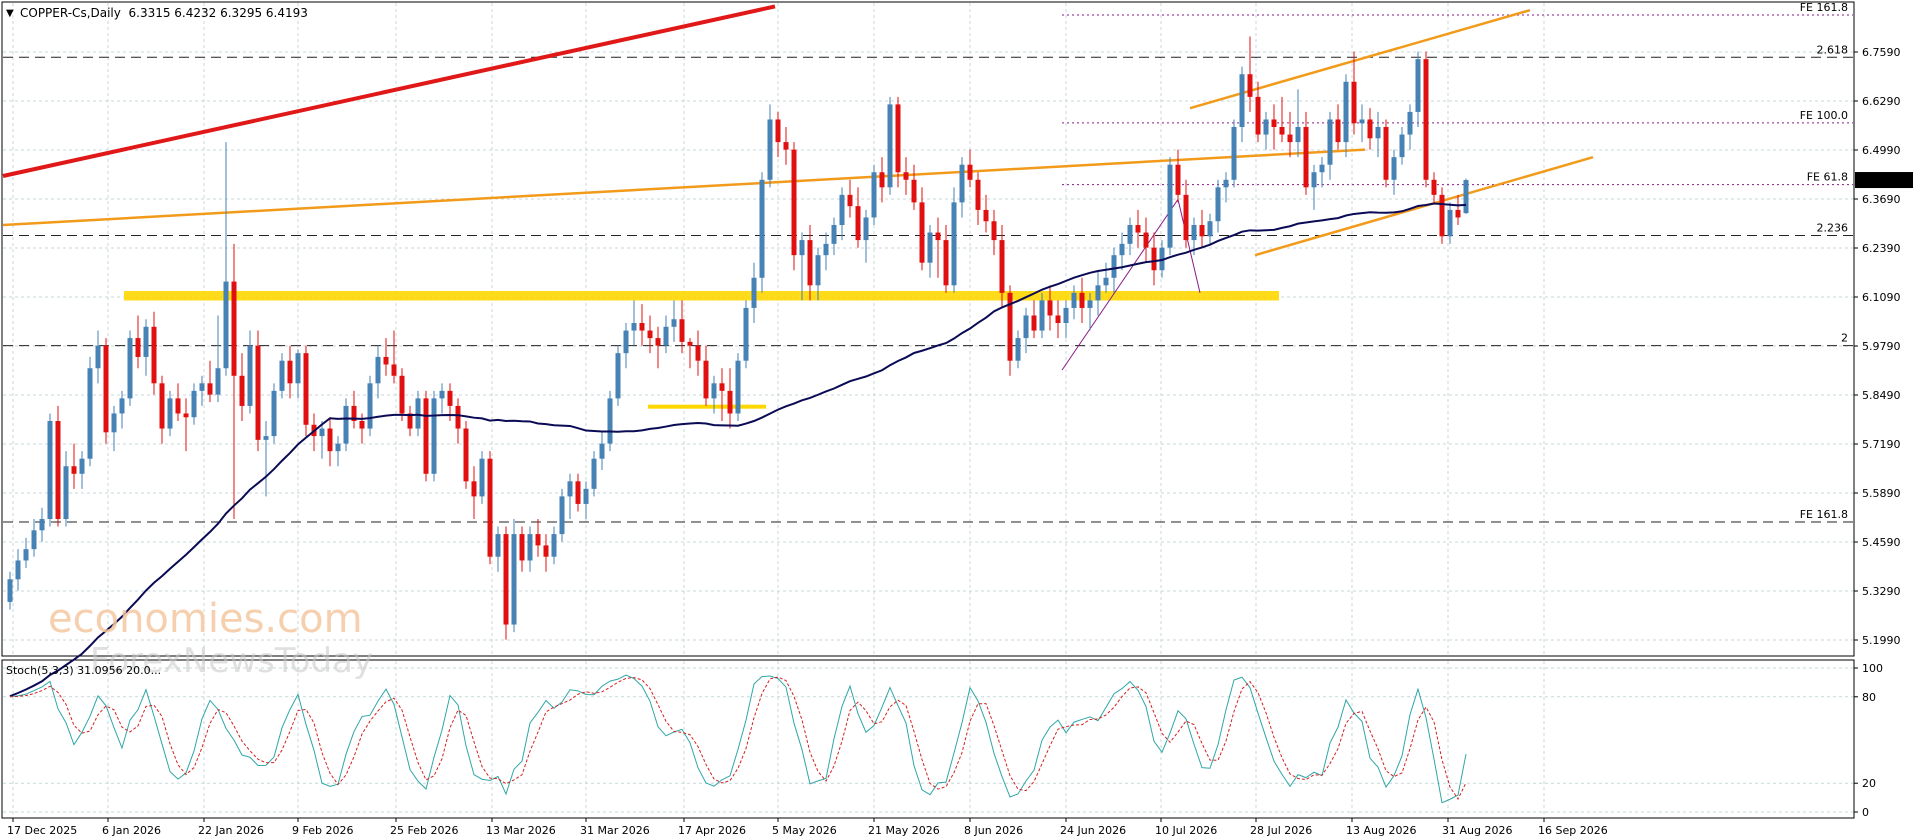 This screenshot has height=840, width=1916. I want to click on level-label: FE 161.8, so click(1824, 514).